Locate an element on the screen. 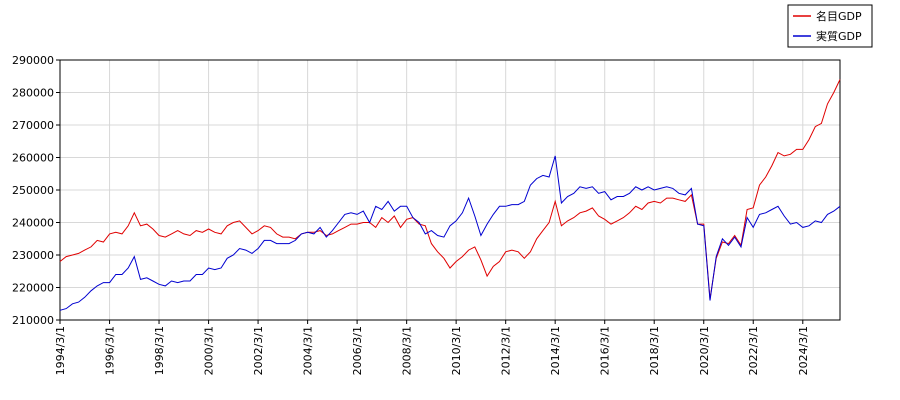 This screenshot has height=400, width=900. x-tick-label: 2002/3/1 is located at coordinates (258, 350).